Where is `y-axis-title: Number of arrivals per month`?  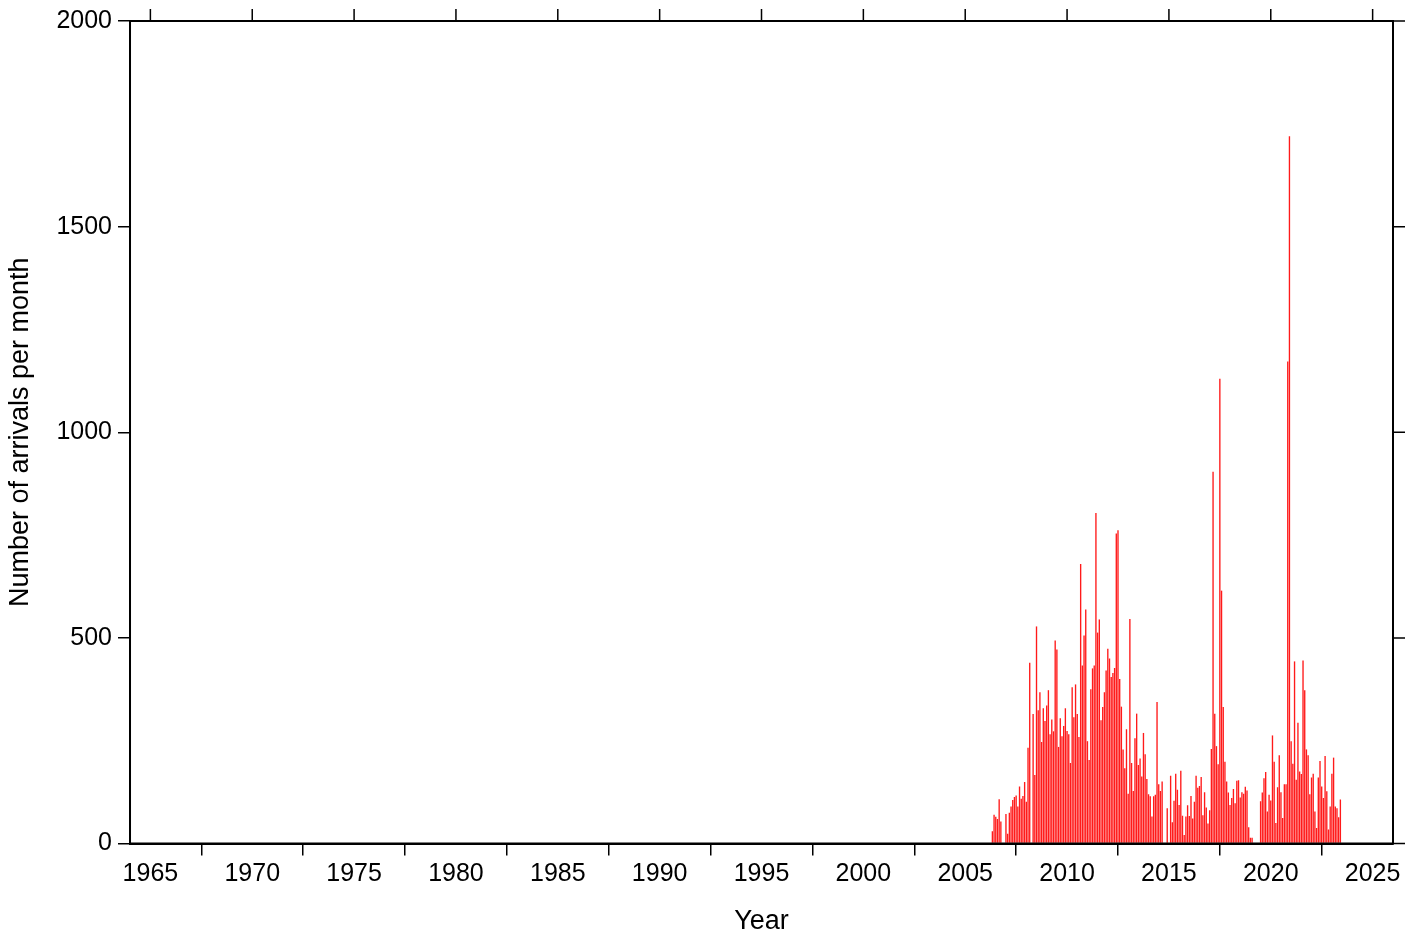 y-axis-title: Number of arrivals per month is located at coordinates (18, 432).